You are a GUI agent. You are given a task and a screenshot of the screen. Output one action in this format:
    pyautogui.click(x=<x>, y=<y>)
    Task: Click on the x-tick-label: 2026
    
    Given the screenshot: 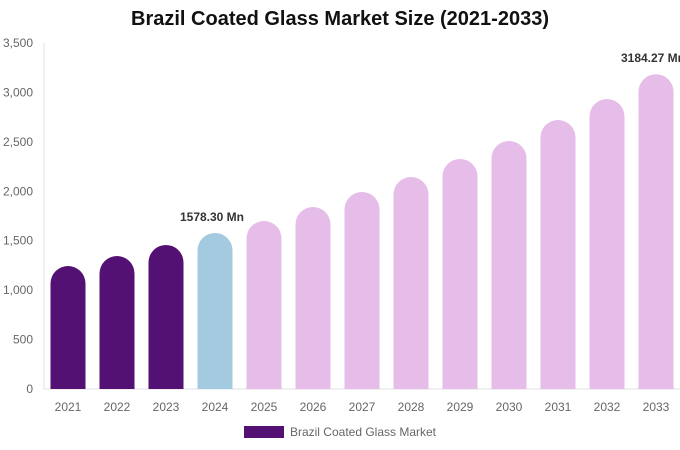 What is the action you would take?
    pyautogui.click(x=313, y=407)
    